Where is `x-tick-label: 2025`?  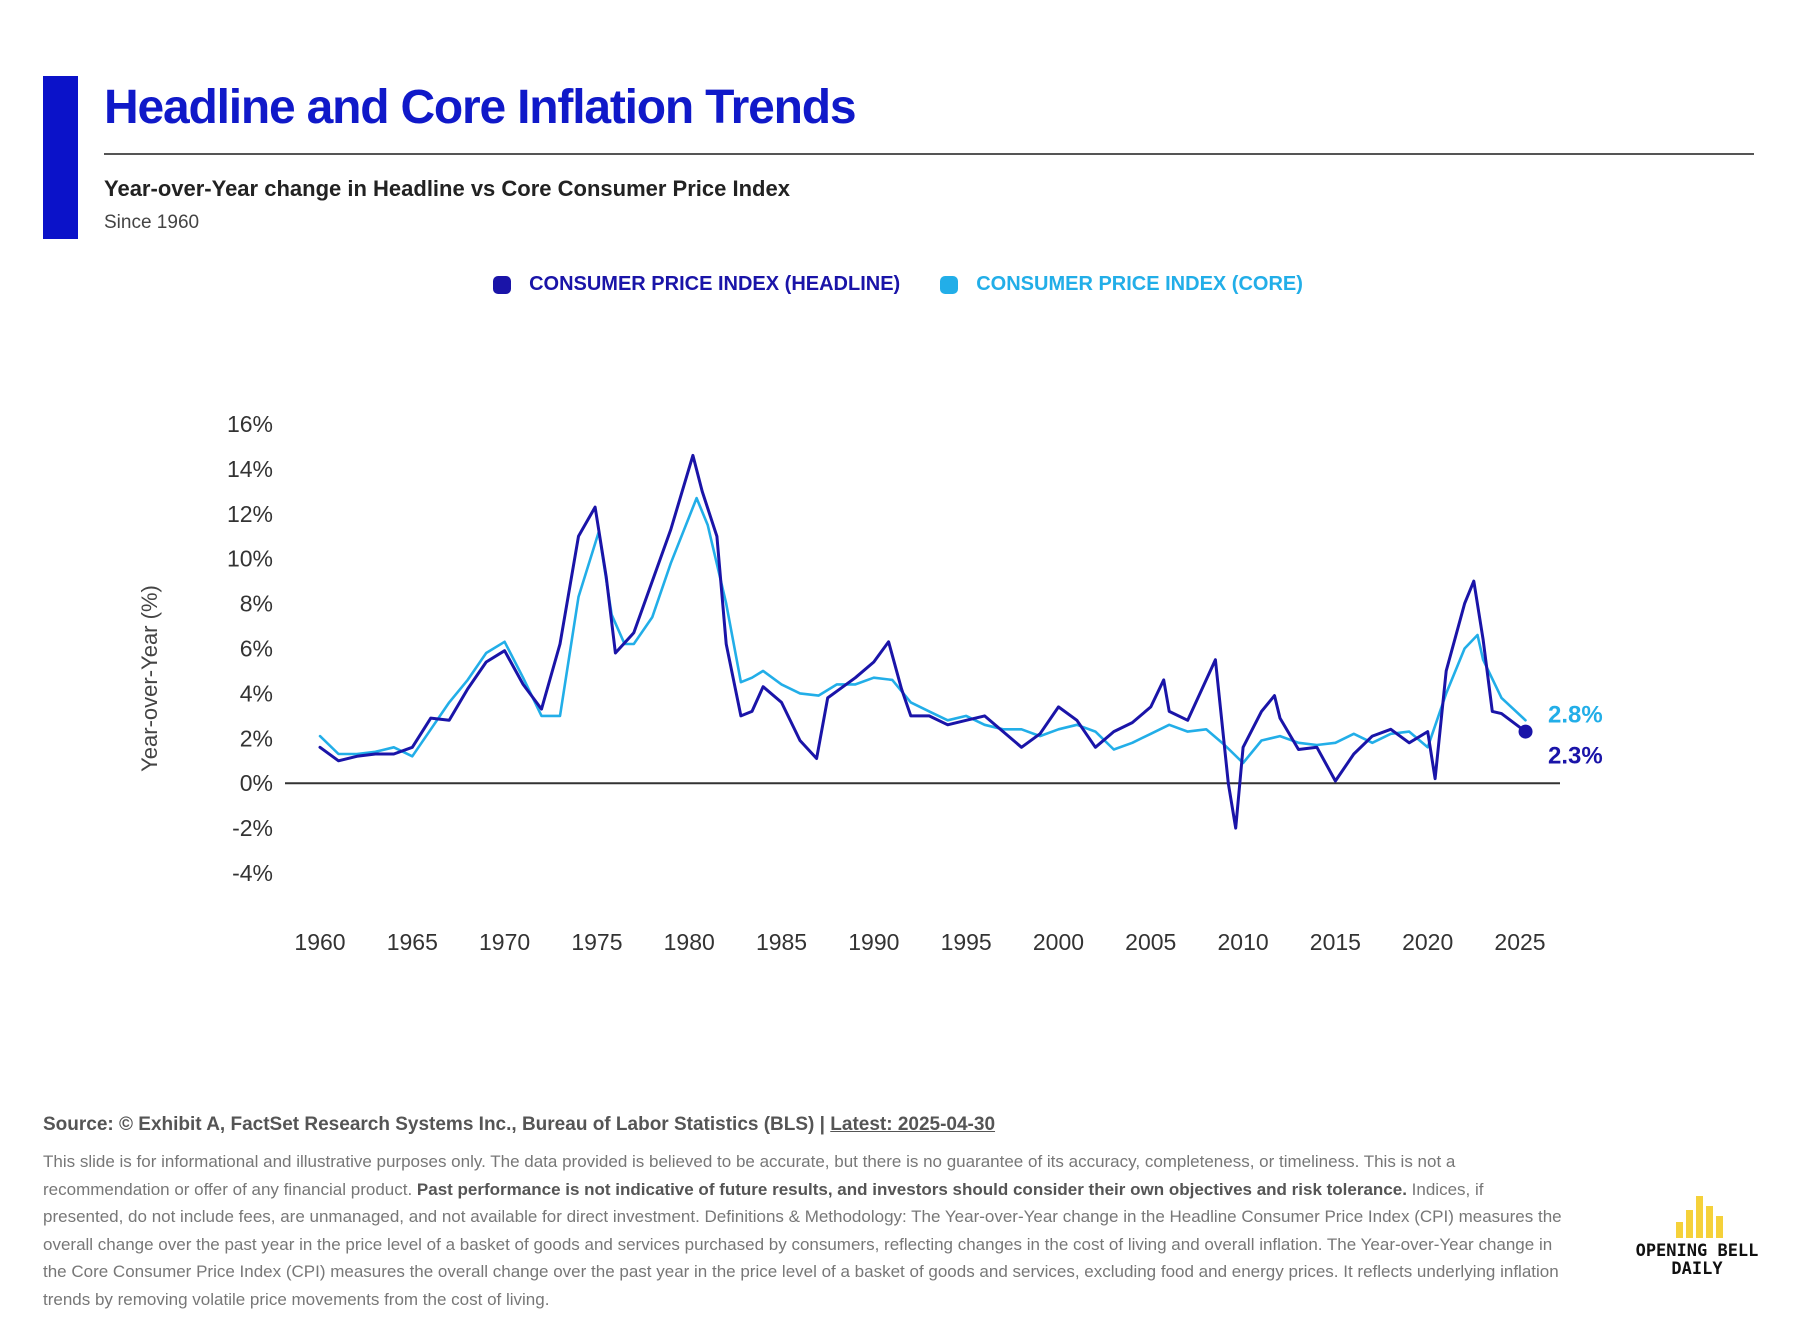 x-tick-label: 2025 is located at coordinates (1519, 942).